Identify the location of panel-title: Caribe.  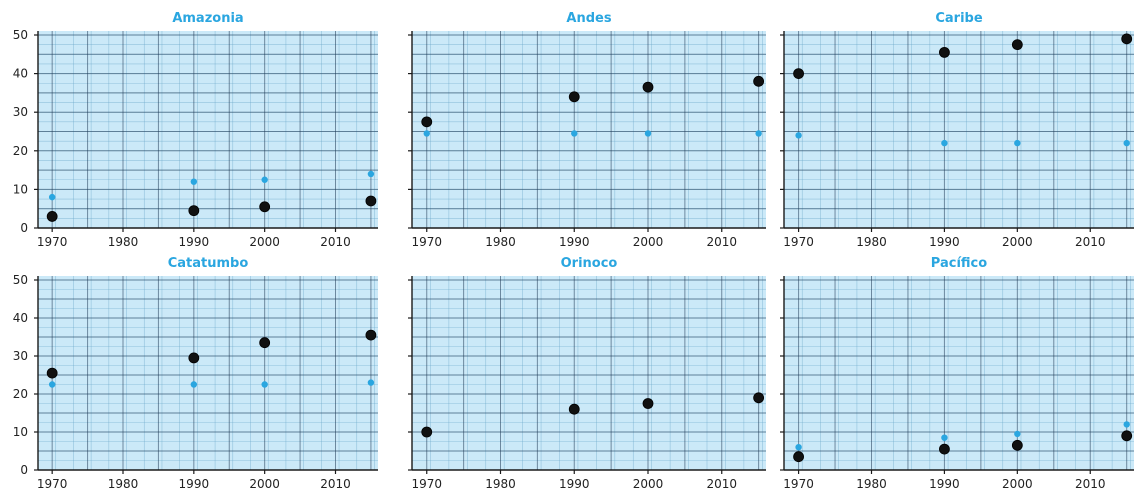
(958, 18).